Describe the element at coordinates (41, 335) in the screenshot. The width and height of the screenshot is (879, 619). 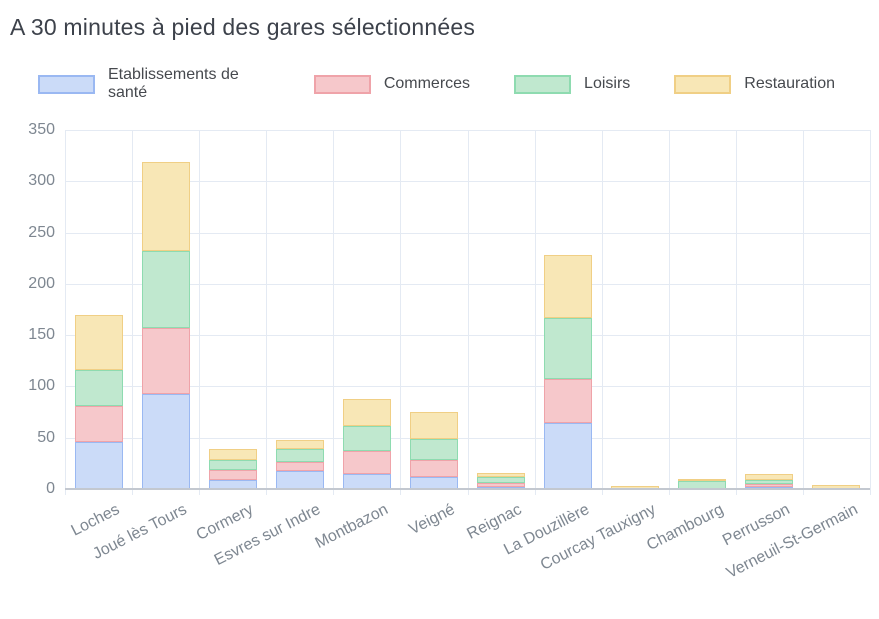
I see `y-tick-label: 150` at that location.